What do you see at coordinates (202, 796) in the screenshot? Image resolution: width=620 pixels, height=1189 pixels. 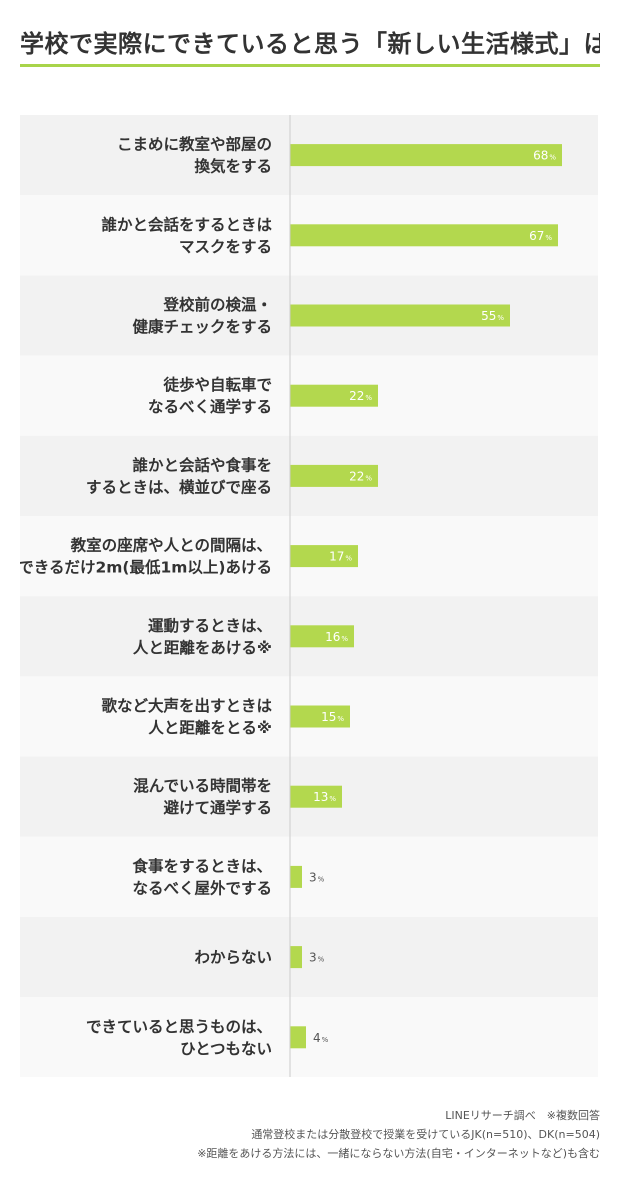 I see `category-label: 混んでいる時間帯を避けて通学する` at bounding box center [202, 796].